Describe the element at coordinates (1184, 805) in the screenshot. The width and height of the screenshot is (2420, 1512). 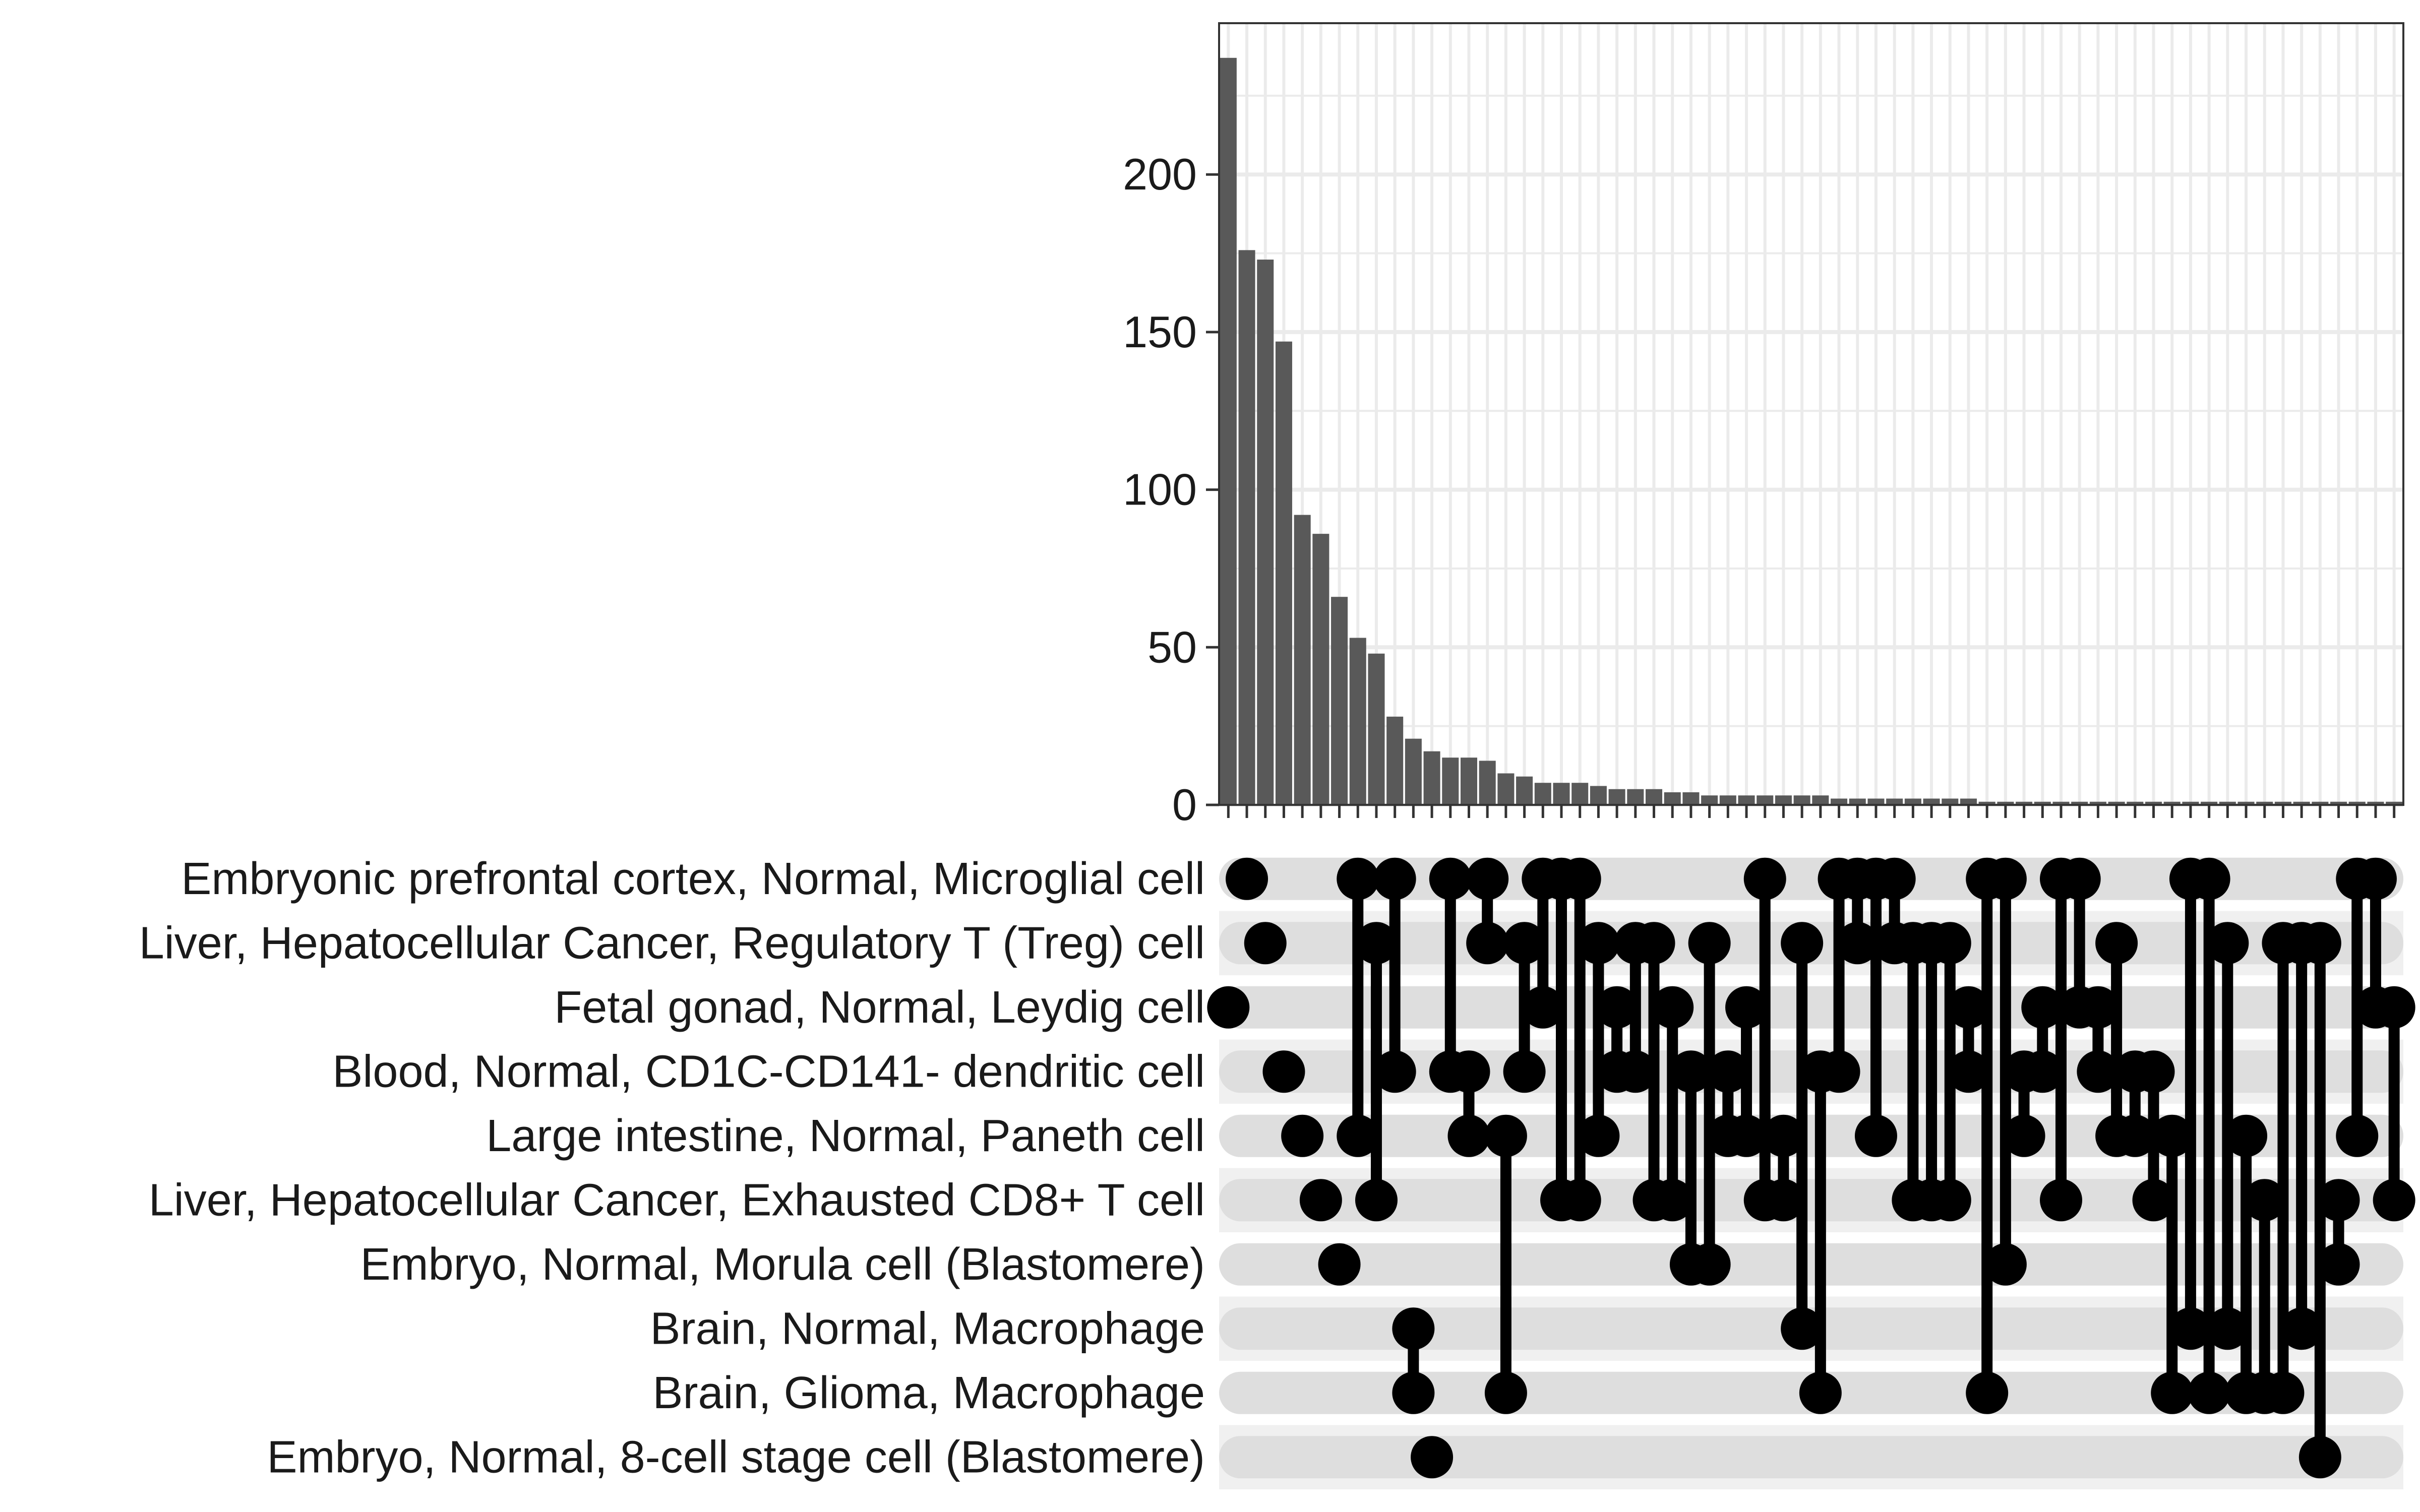
I see `y-tick-label: 0` at that location.